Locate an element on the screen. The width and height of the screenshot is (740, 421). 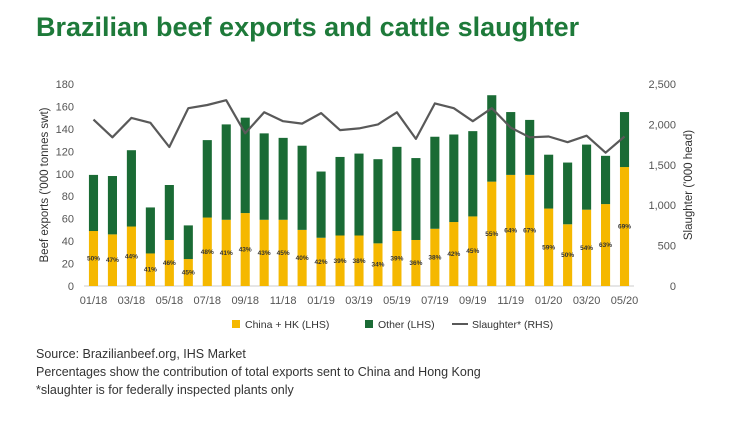
percentage-label: 38% is located at coordinates (434, 257).